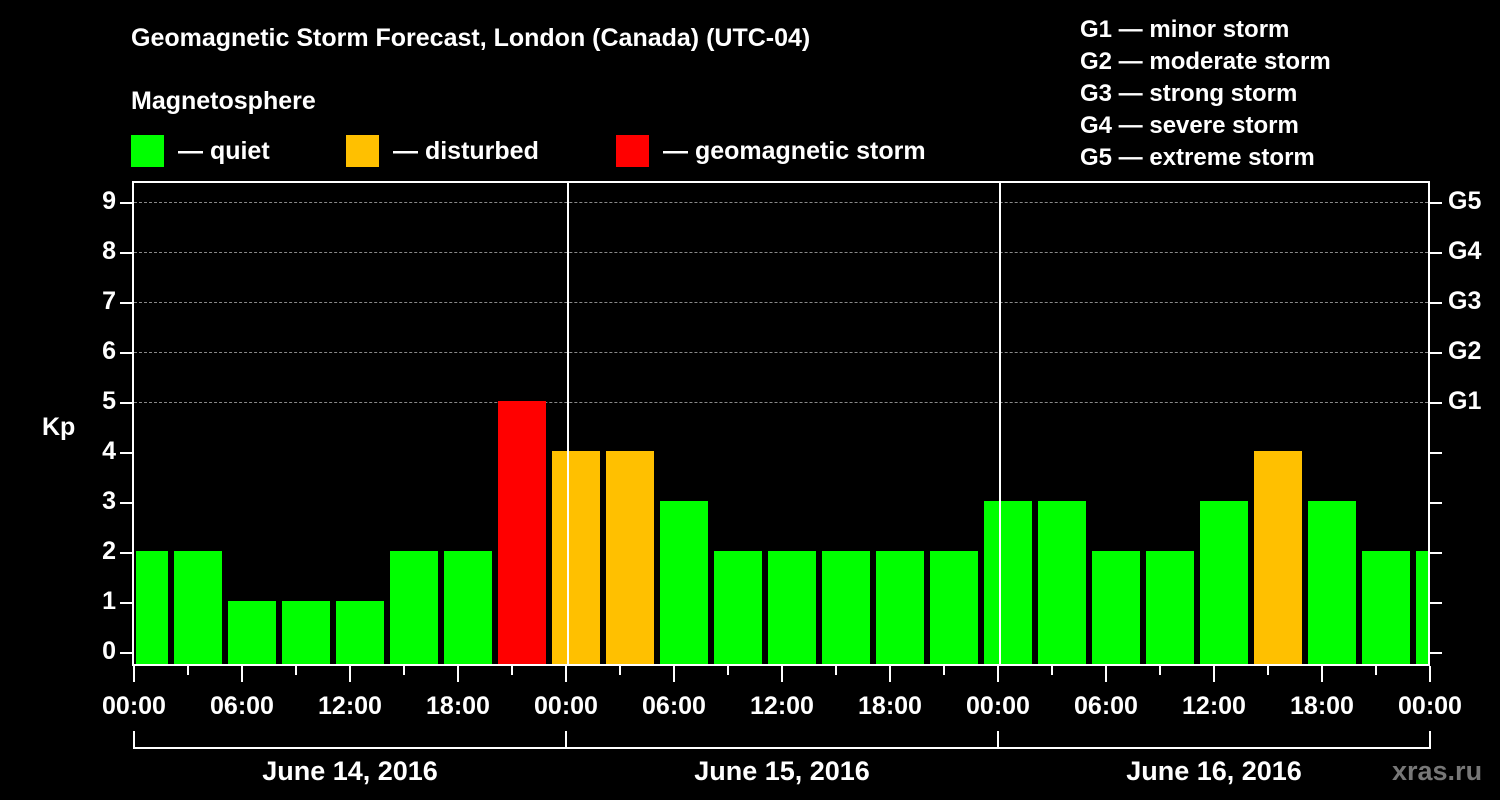 Image resolution: width=1500 pixels, height=800 pixels. I want to click on g3-legend: G3 — strong storm, so click(1189, 93).